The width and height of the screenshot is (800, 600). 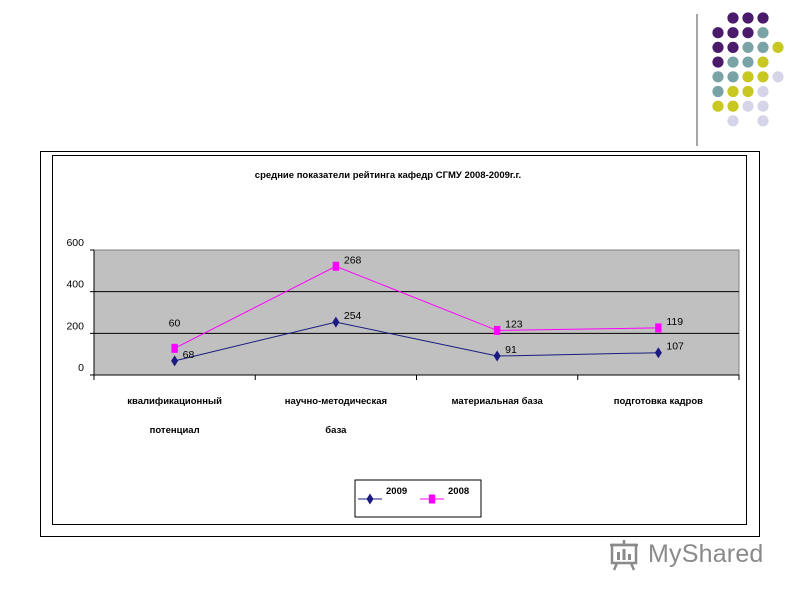 I want to click on series-line-2009, so click(x=416, y=341).